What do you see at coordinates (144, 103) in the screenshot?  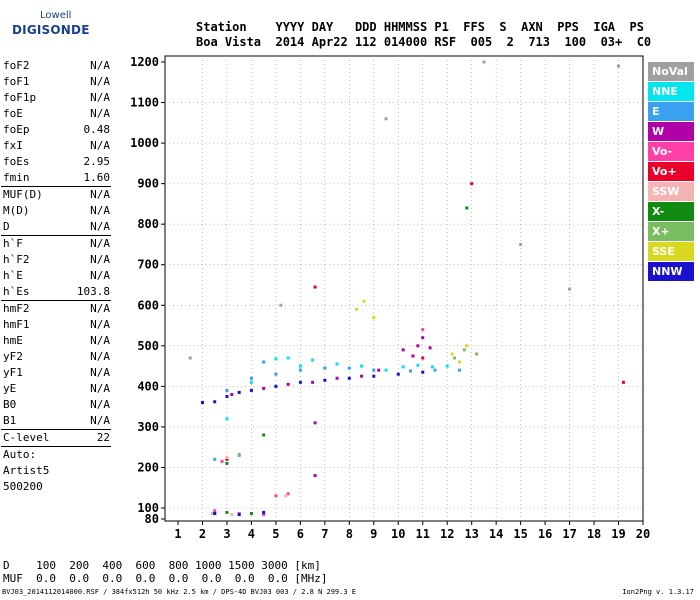 I see `y-tick-label: 1100` at bounding box center [144, 103].